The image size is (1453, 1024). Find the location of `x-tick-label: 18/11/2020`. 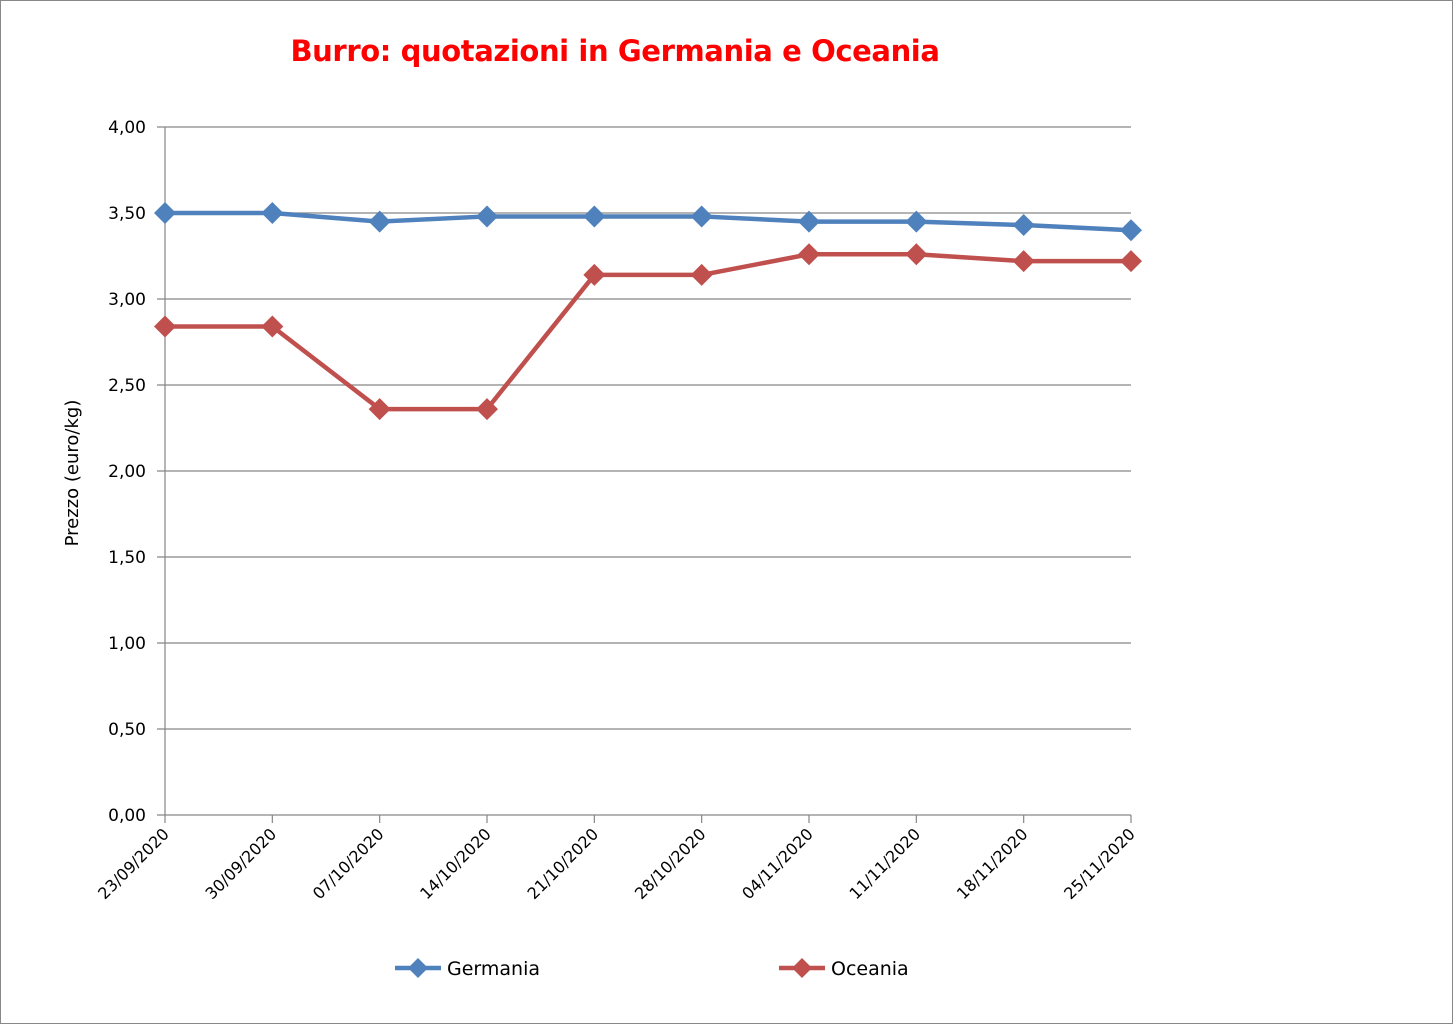

x-tick-label: 18/11/2020 is located at coordinates (992, 863).